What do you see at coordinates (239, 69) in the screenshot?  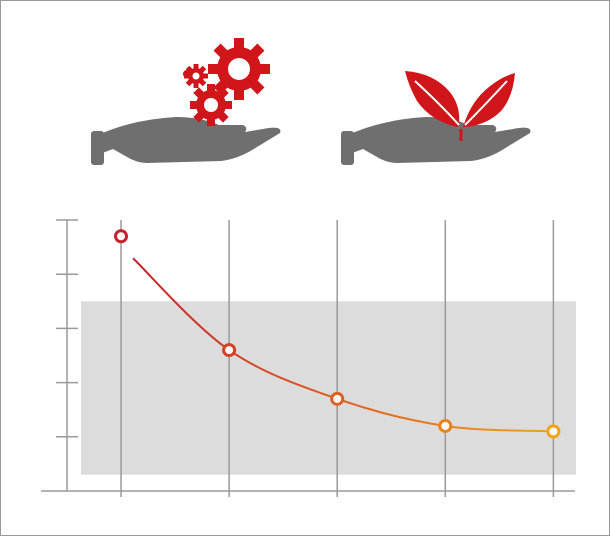 I see `large-gear-icon` at bounding box center [239, 69].